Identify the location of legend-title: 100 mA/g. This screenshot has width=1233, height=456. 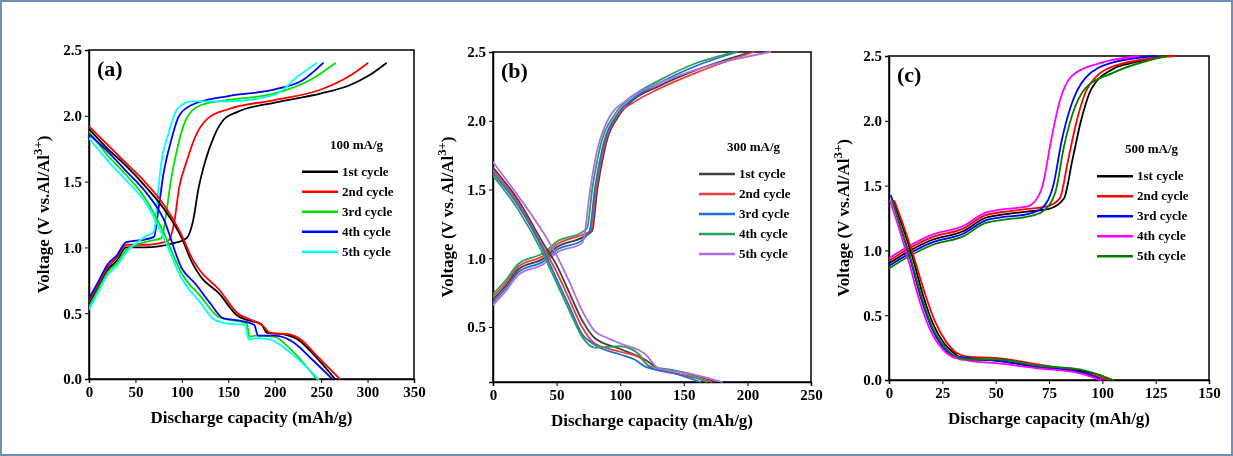
(357, 144).